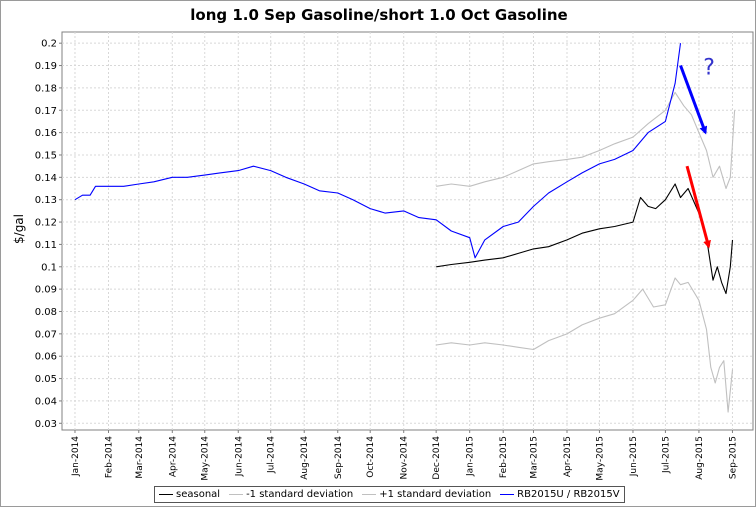 This screenshot has height=508, width=756. What do you see at coordinates (206, 458) in the screenshot?
I see `x-tick-label: May-2014` at bounding box center [206, 458].